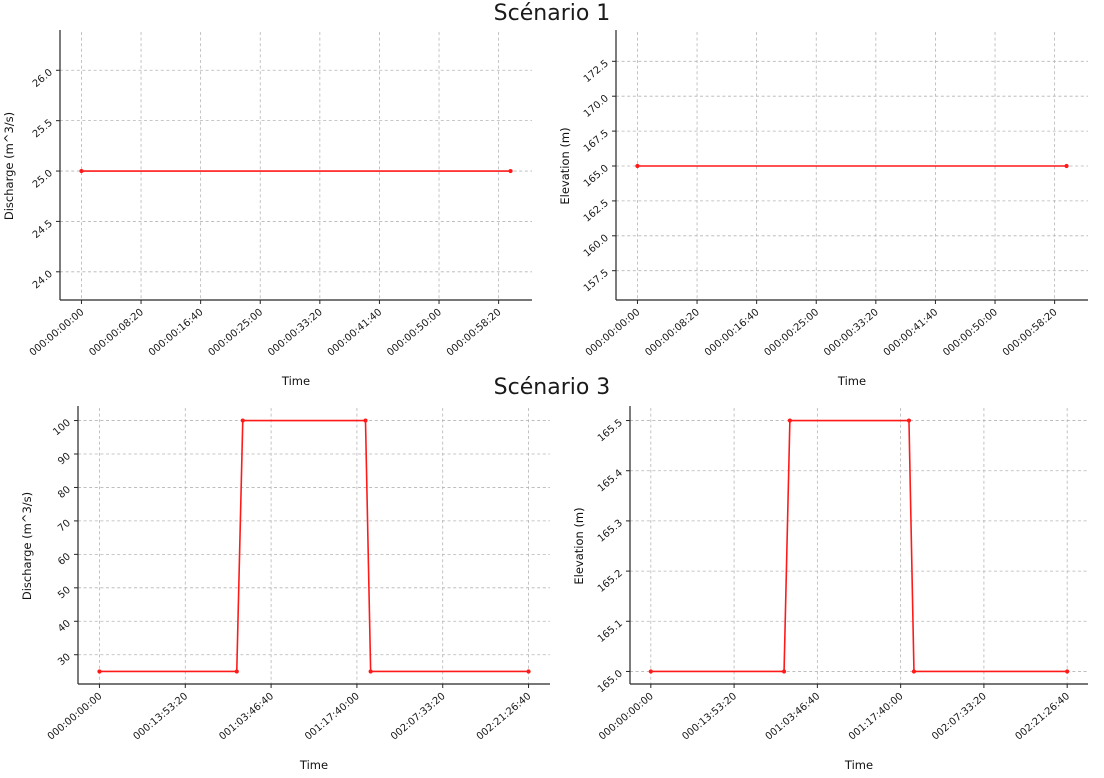 This screenshot has width=1104, height=778. Describe the element at coordinates (610, 581) in the screenshot. I see `y-tick-label: 165.2` at that location.